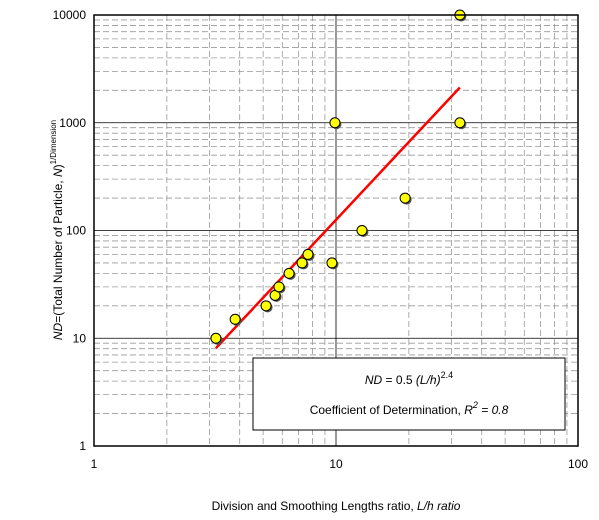 This screenshot has height=520, width=599. I want to click on equation: ND = 0.5 (L/h)2.4, so click(409, 378).